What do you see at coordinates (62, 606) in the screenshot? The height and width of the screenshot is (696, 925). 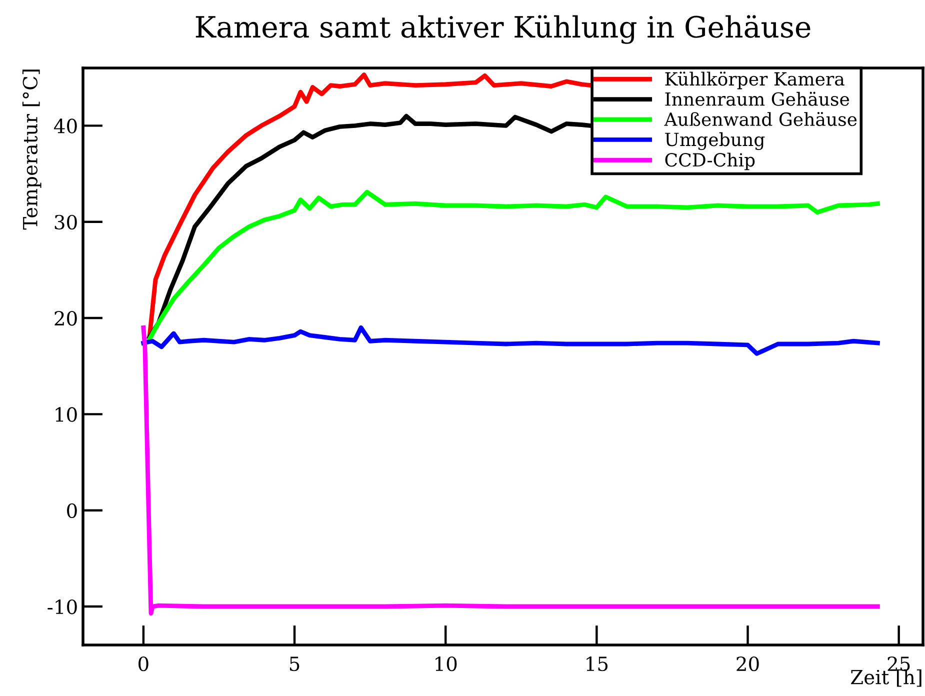 I see `y-tick-label: -10` at bounding box center [62, 606].